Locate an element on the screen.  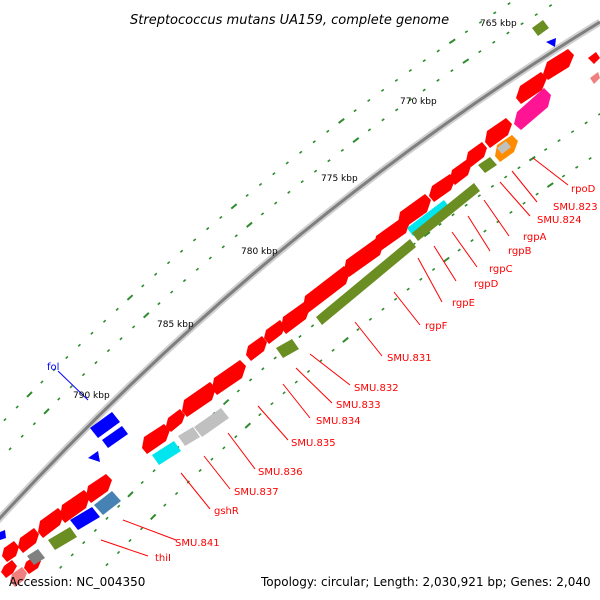
gene-label-thiI: thiI is located at coordinates (163, 558).